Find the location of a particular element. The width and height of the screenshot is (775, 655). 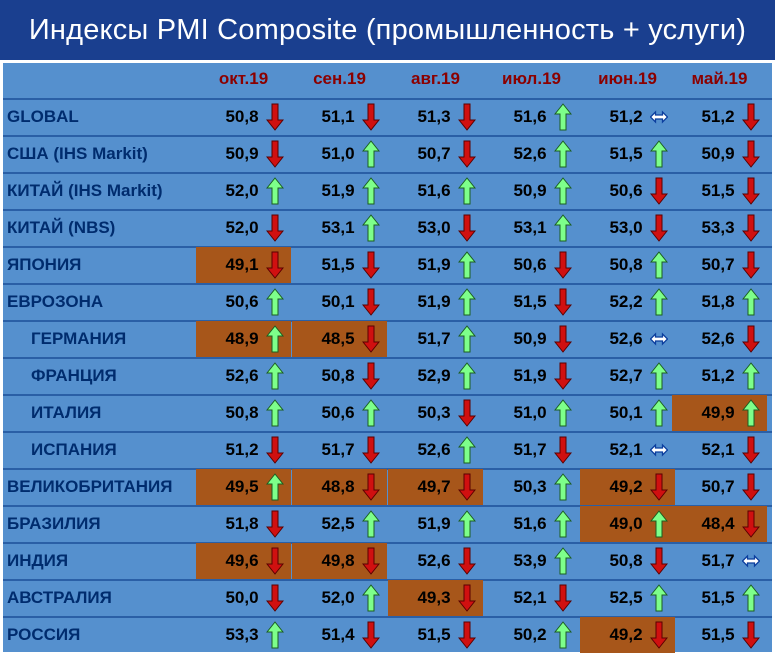

pmi-value: 51,8 is located at coordinates (242, 523).